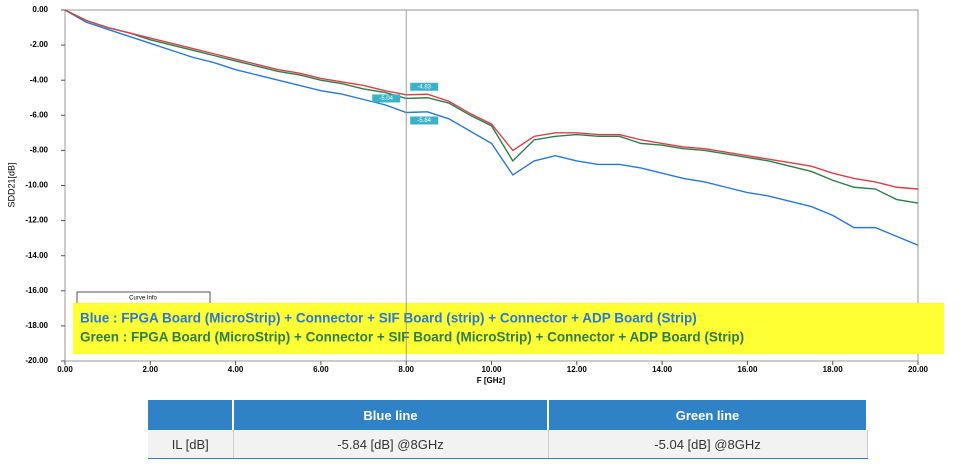  I want to click on x-tick-label: 14.00, so click(662, 369).